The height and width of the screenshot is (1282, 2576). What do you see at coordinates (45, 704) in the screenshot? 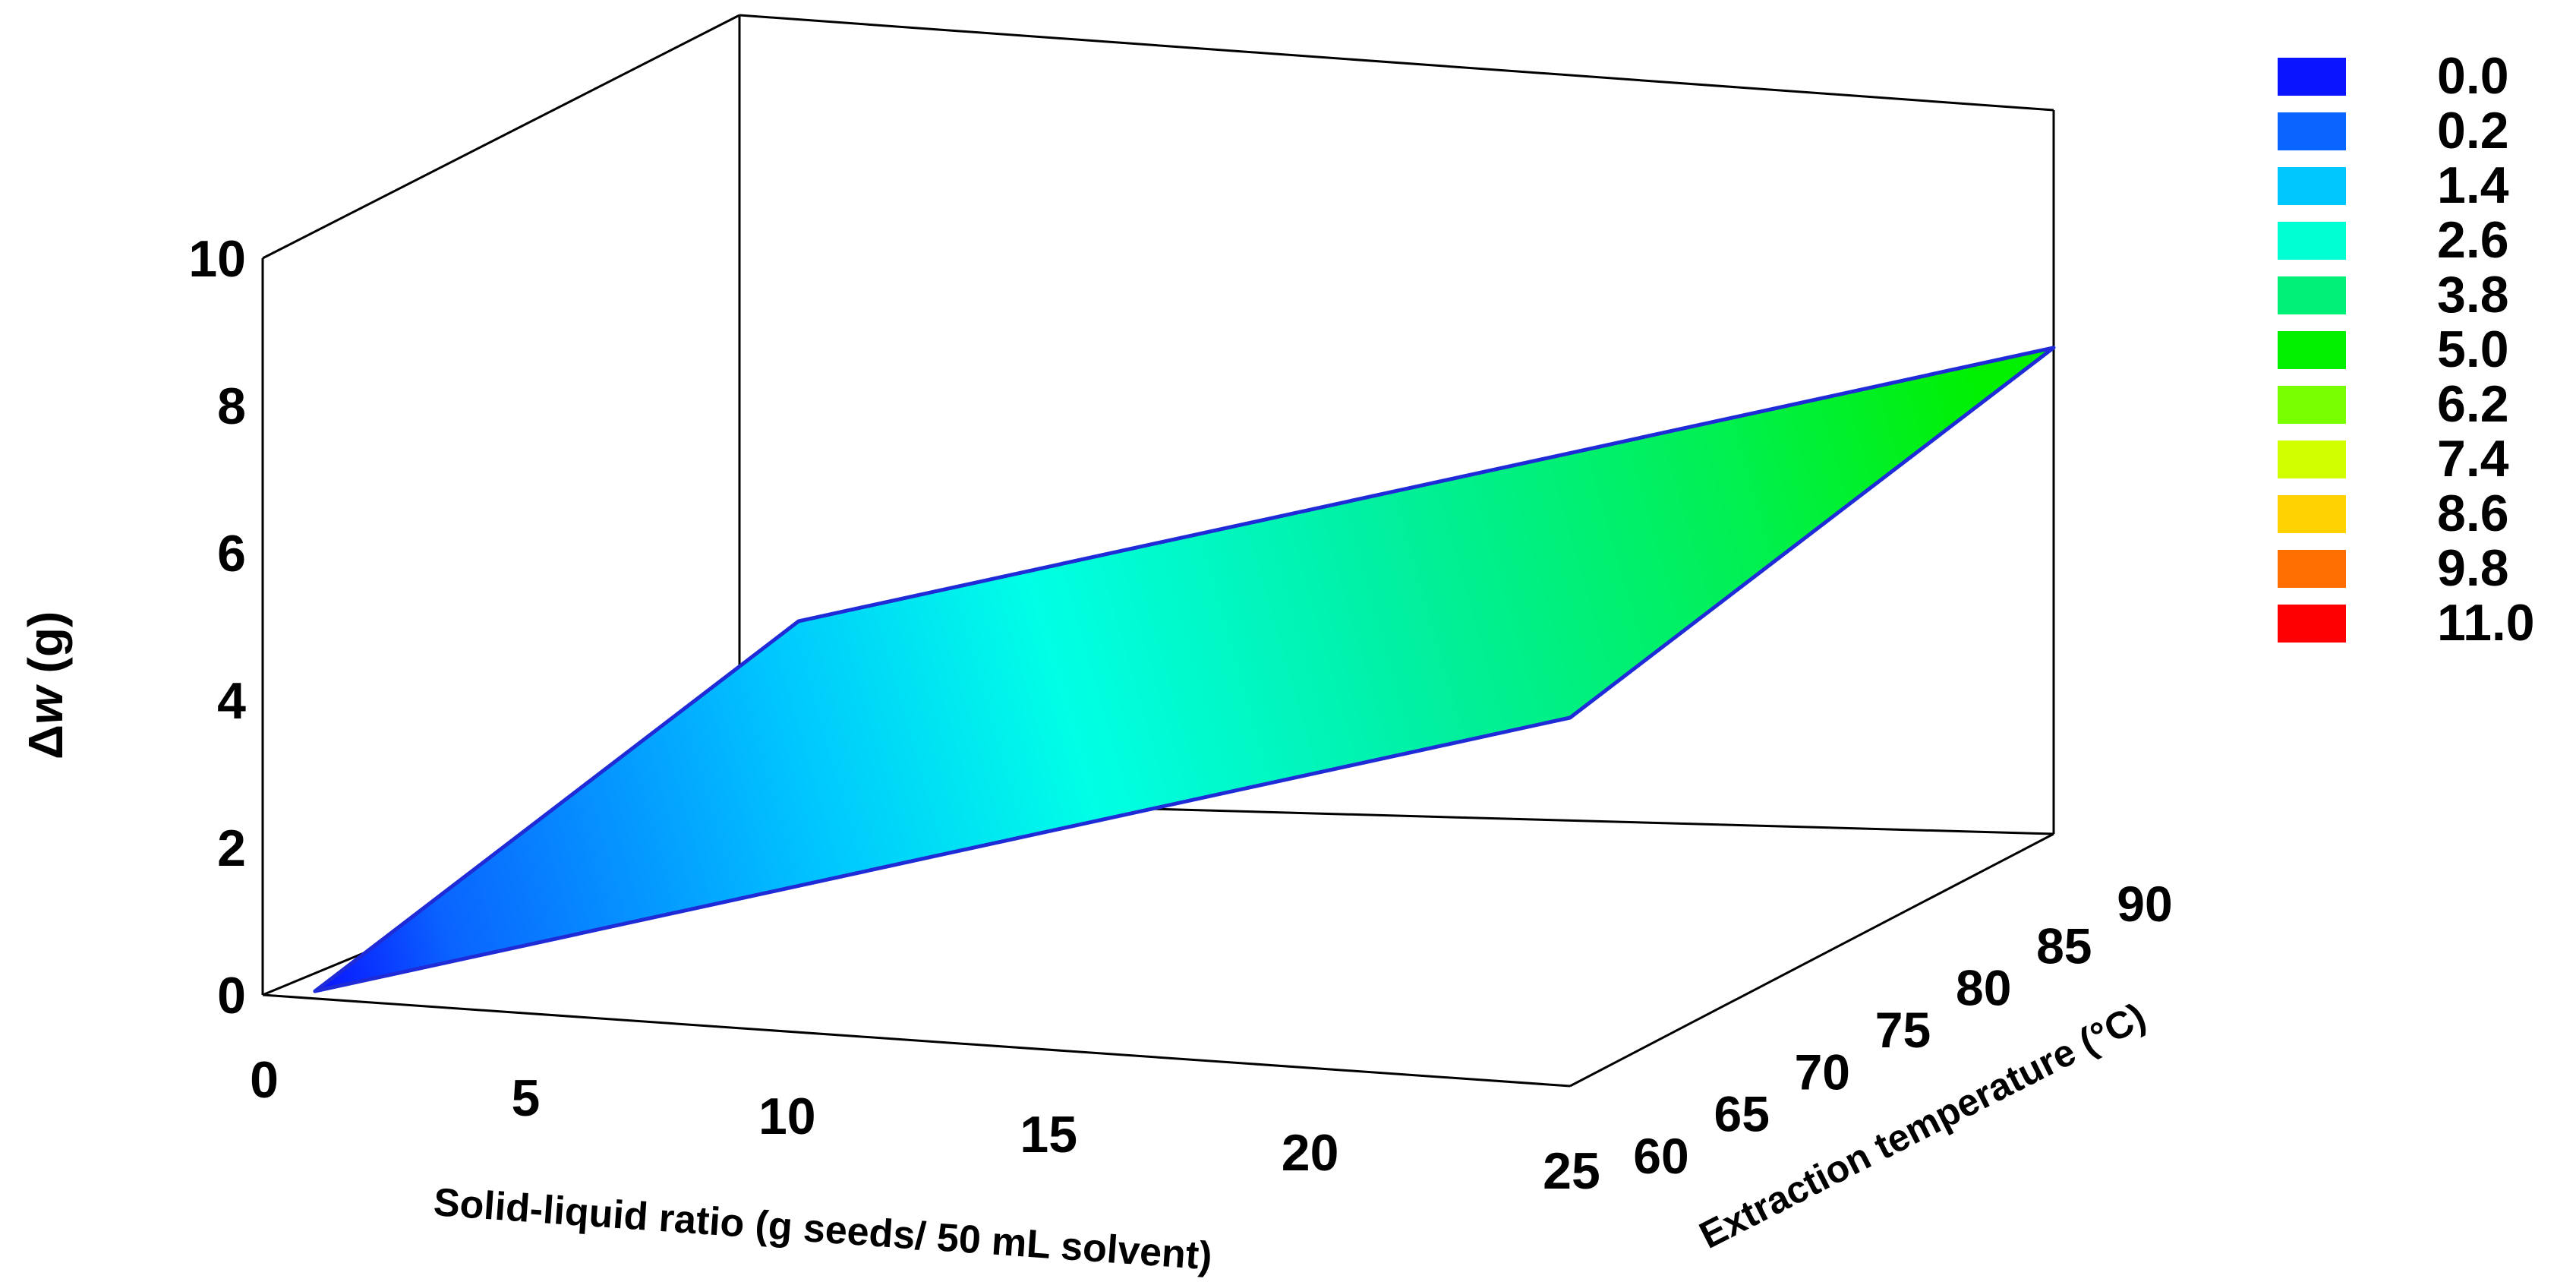
I see `z-axis-title-var: w` at bounding box center [45, 704].